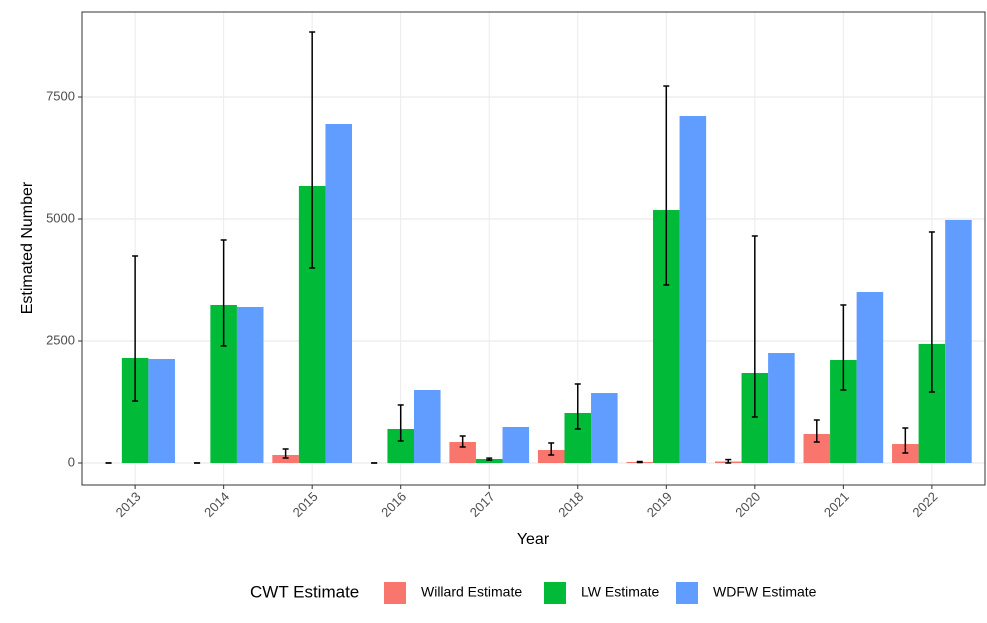  What do you see at coordinates (60, 339) in the screenshot?
I see `y-tick-label: 2500` at bounding box center [60, 339].